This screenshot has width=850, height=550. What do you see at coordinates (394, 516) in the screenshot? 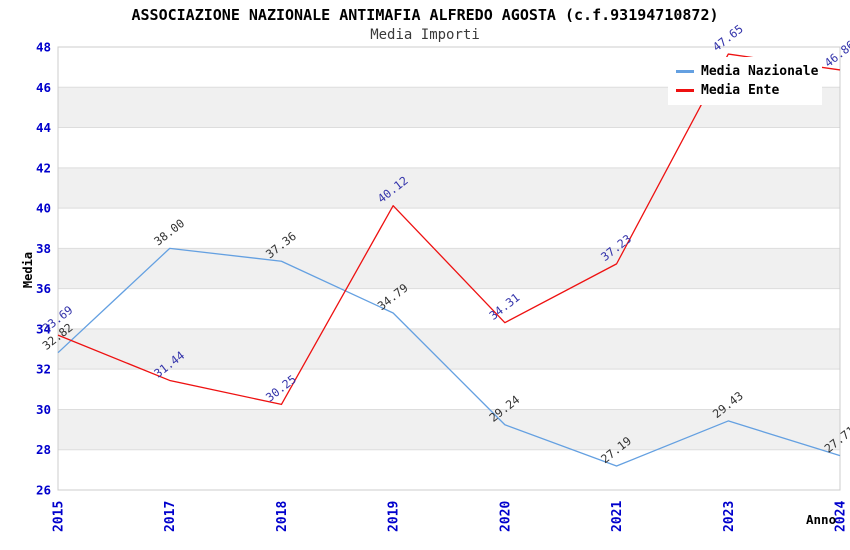
I see `x-tick-label: 2019` at bounding box center [394, 516].